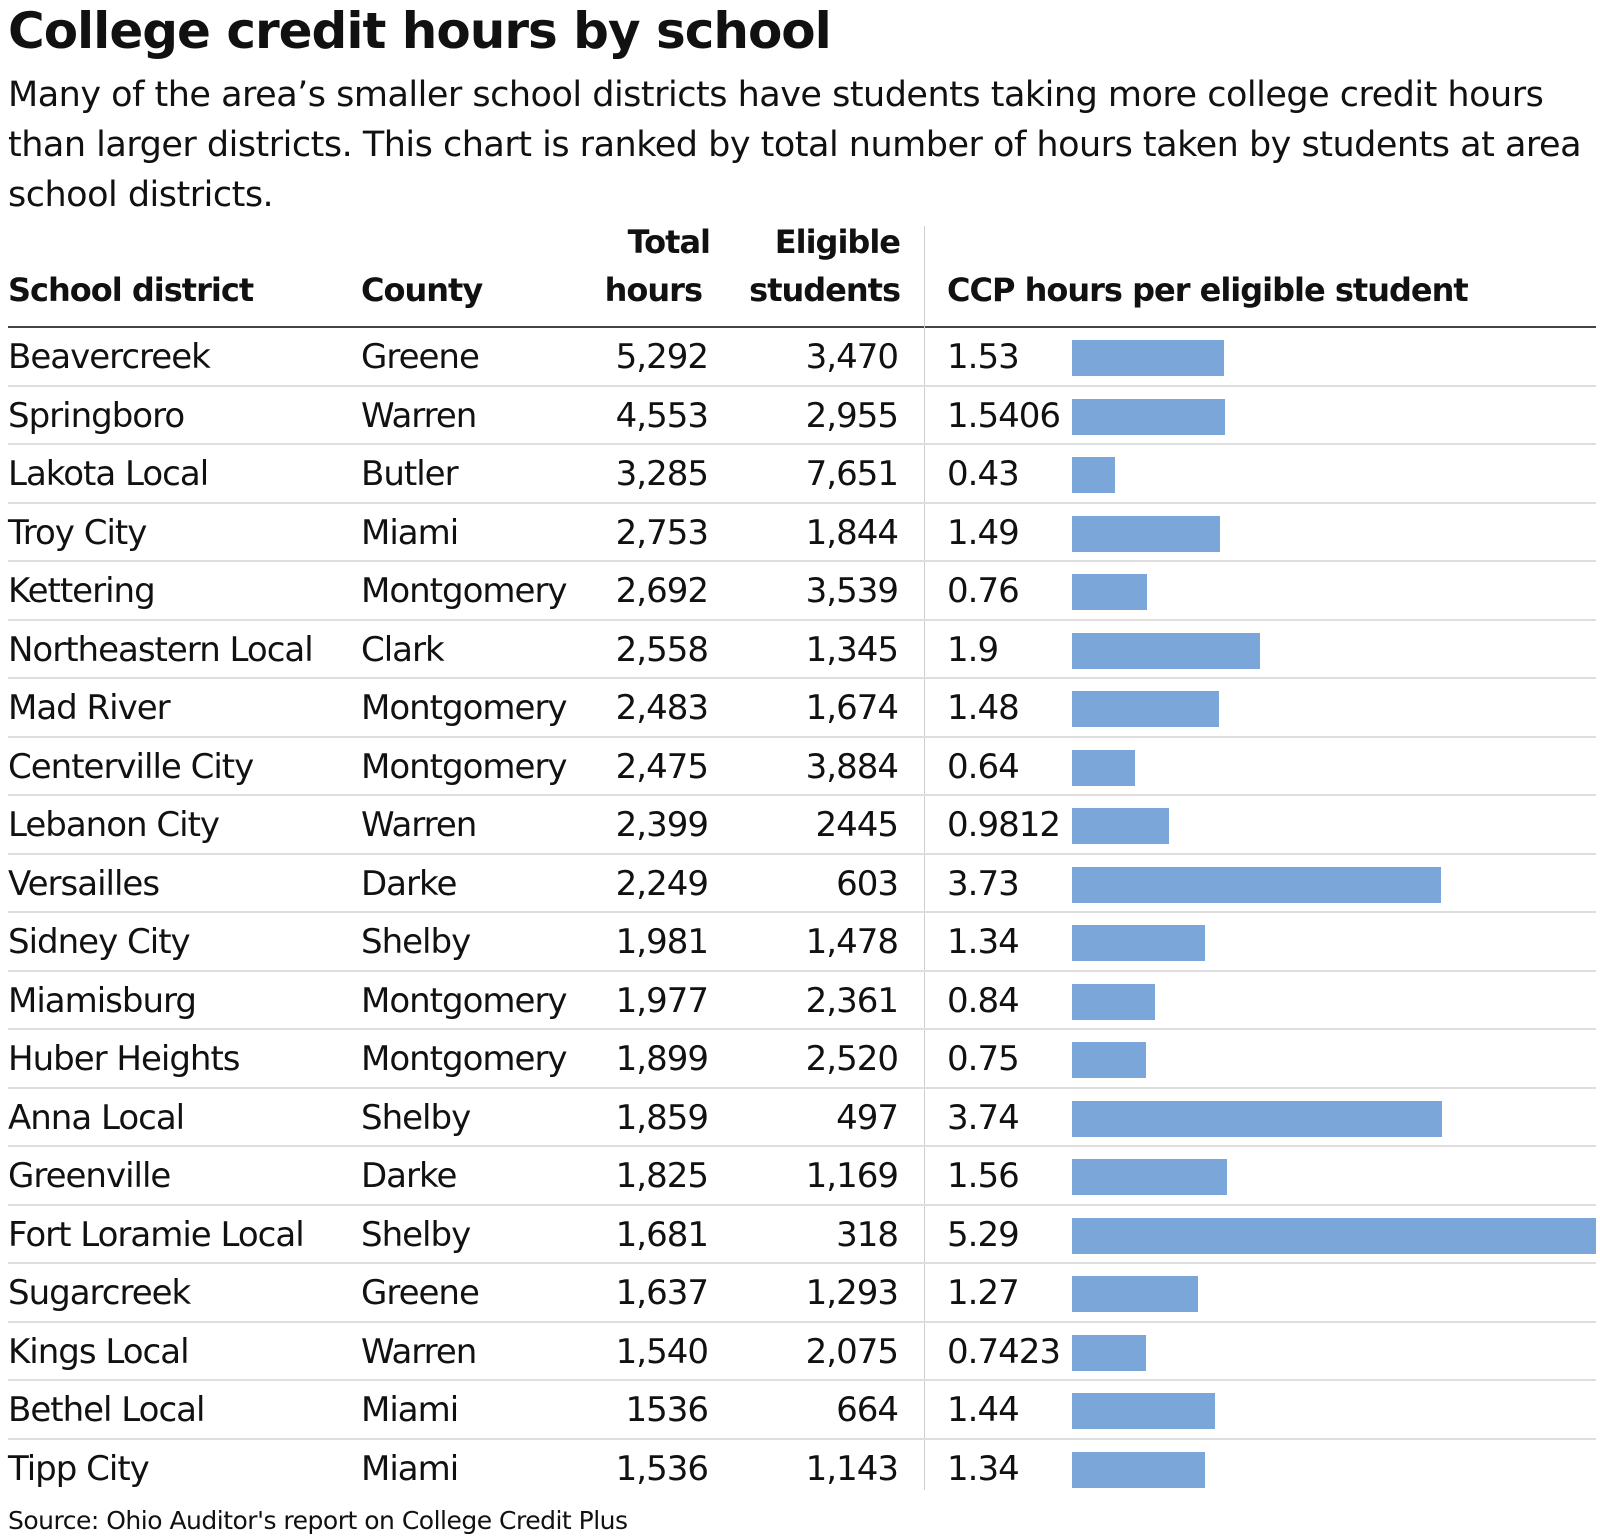 The image size is (1600, 1540). What do you see at coordinates (410, 474) in the screenshot?
I see `county-cell: Butler` at bounding box center [410, 474].